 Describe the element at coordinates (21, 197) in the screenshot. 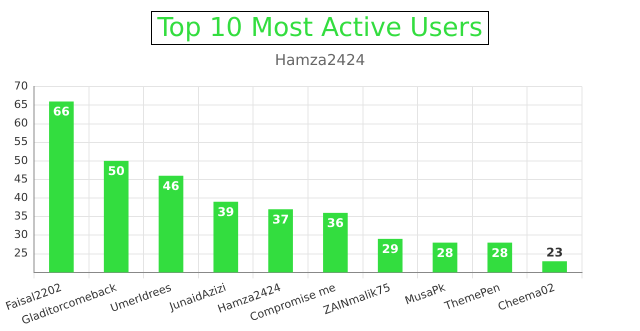

I see `y-tick-label: 40` at that location.